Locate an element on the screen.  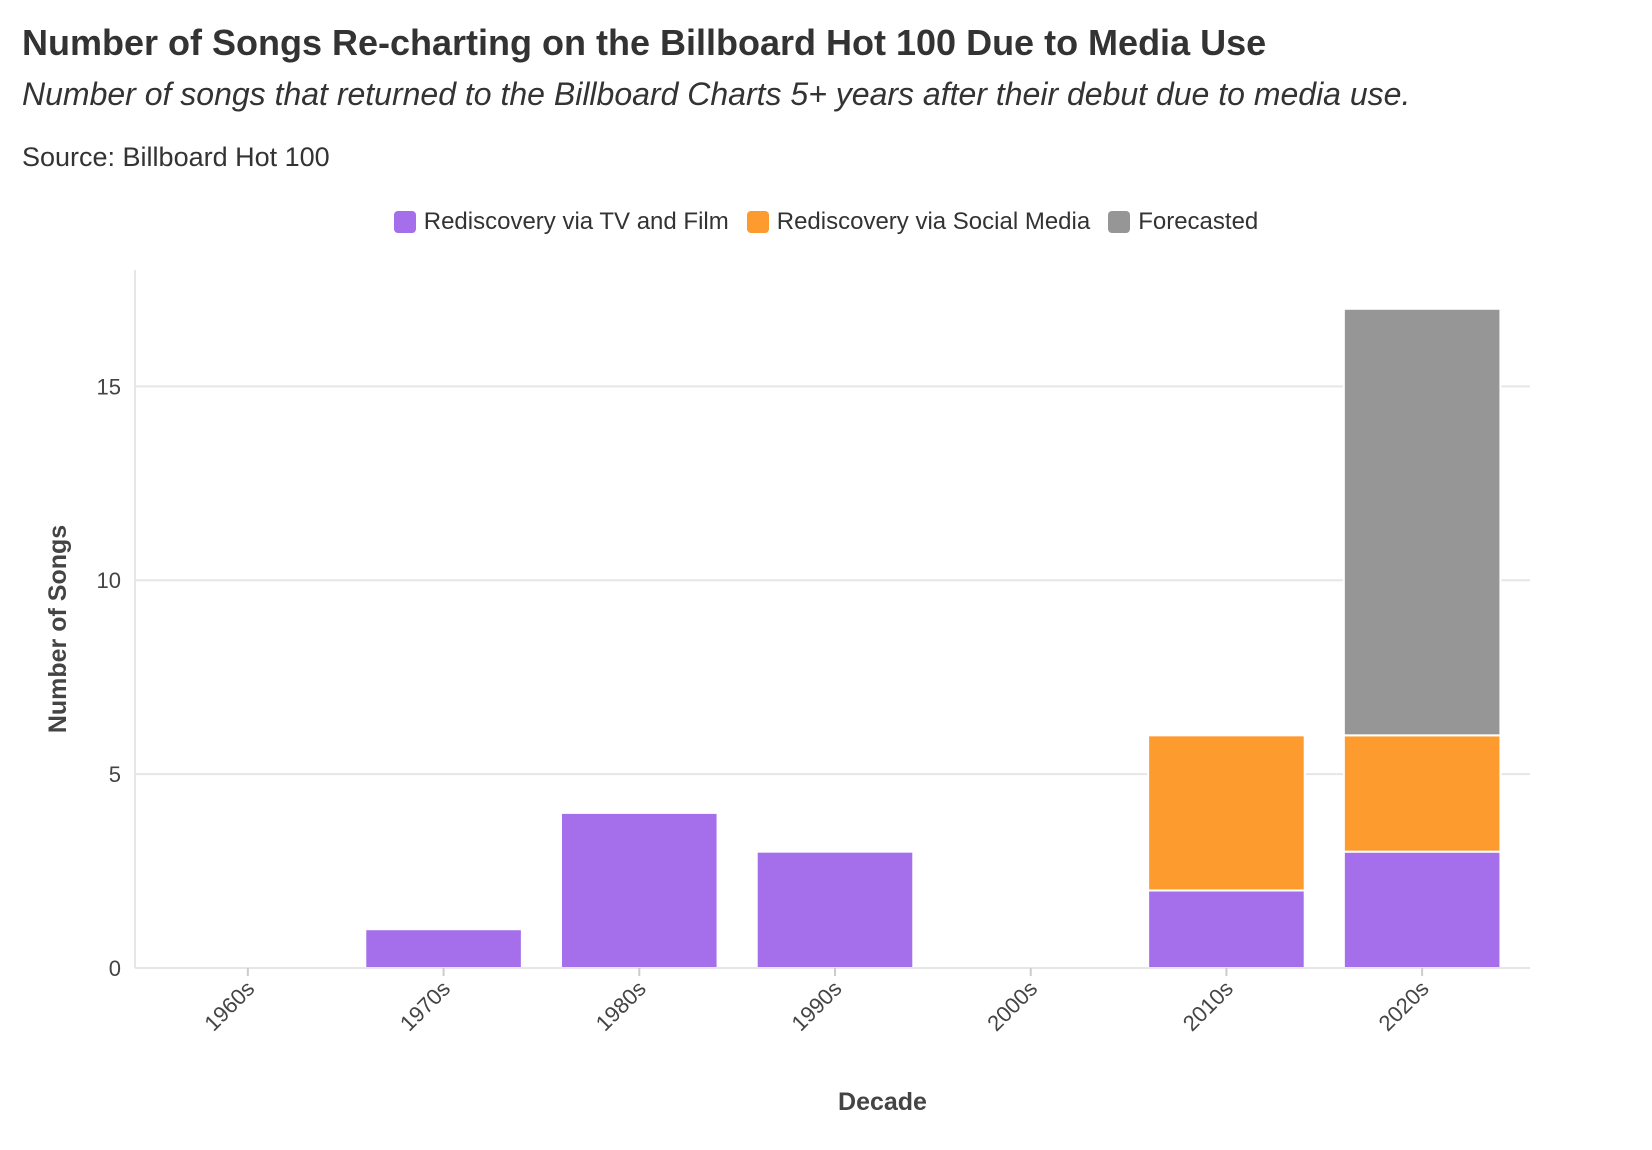
x-tick-label: 1980s is located at coordinates (621, 1006).